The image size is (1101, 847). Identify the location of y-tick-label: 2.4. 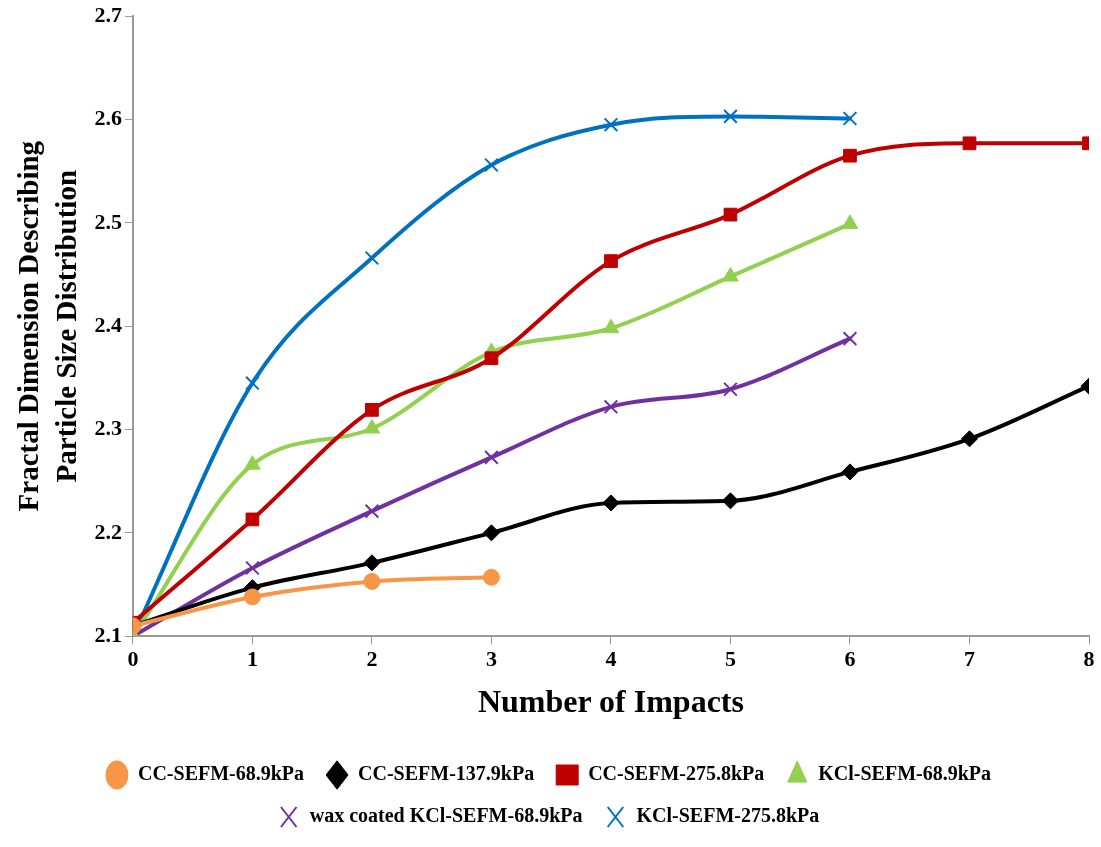
(108, 324).